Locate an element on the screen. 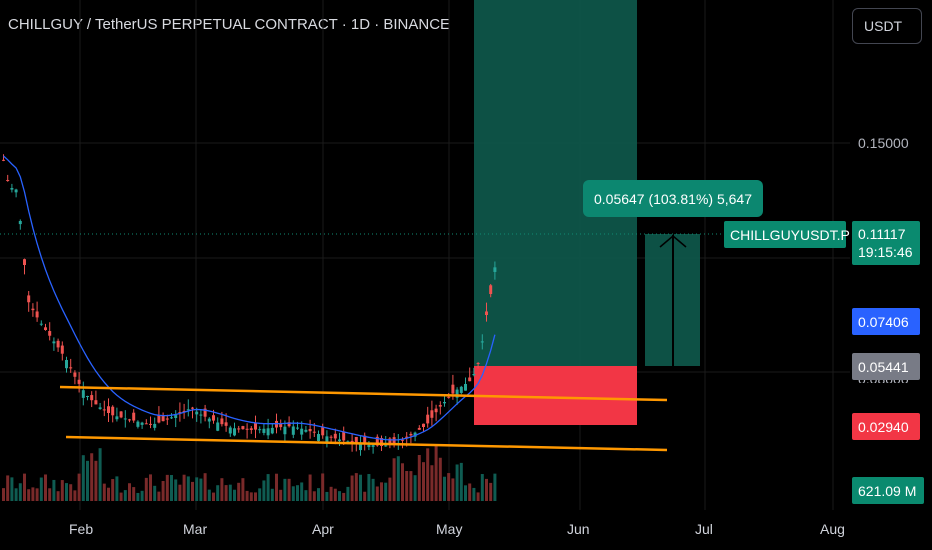 Image resolution: width=932 pixels, height=550 pixels. volume-bars is located at coordinates (249, 472).